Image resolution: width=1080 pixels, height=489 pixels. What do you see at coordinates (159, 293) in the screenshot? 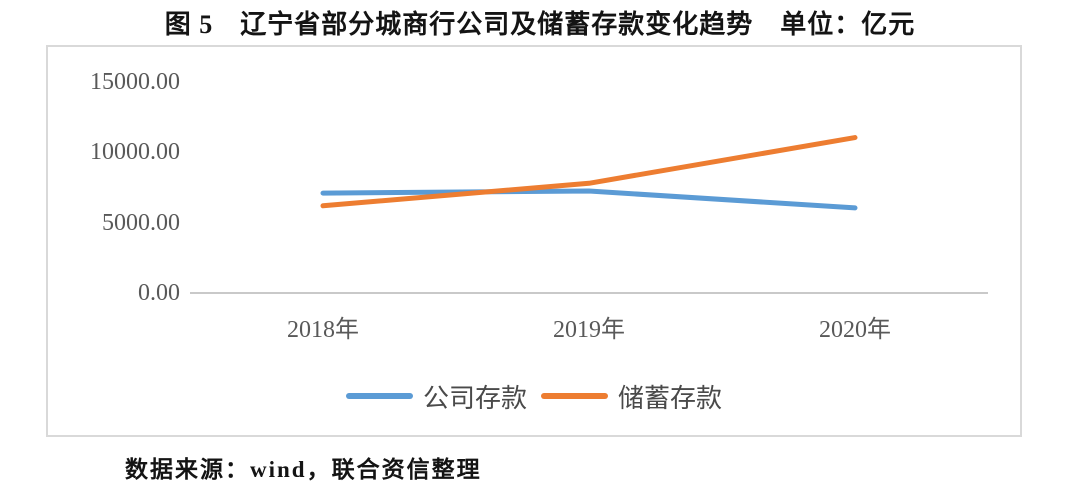
I see `y-axis-tick-label: 0.00` at bounding box center [159, 293].